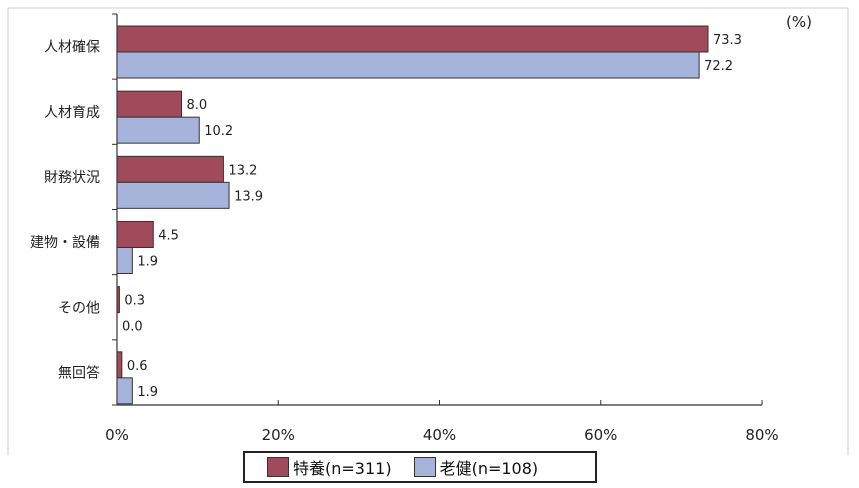  Describe the element at coordinates (600, 435) in the screenshot. I see `x-tick-label: 60%` at that location.